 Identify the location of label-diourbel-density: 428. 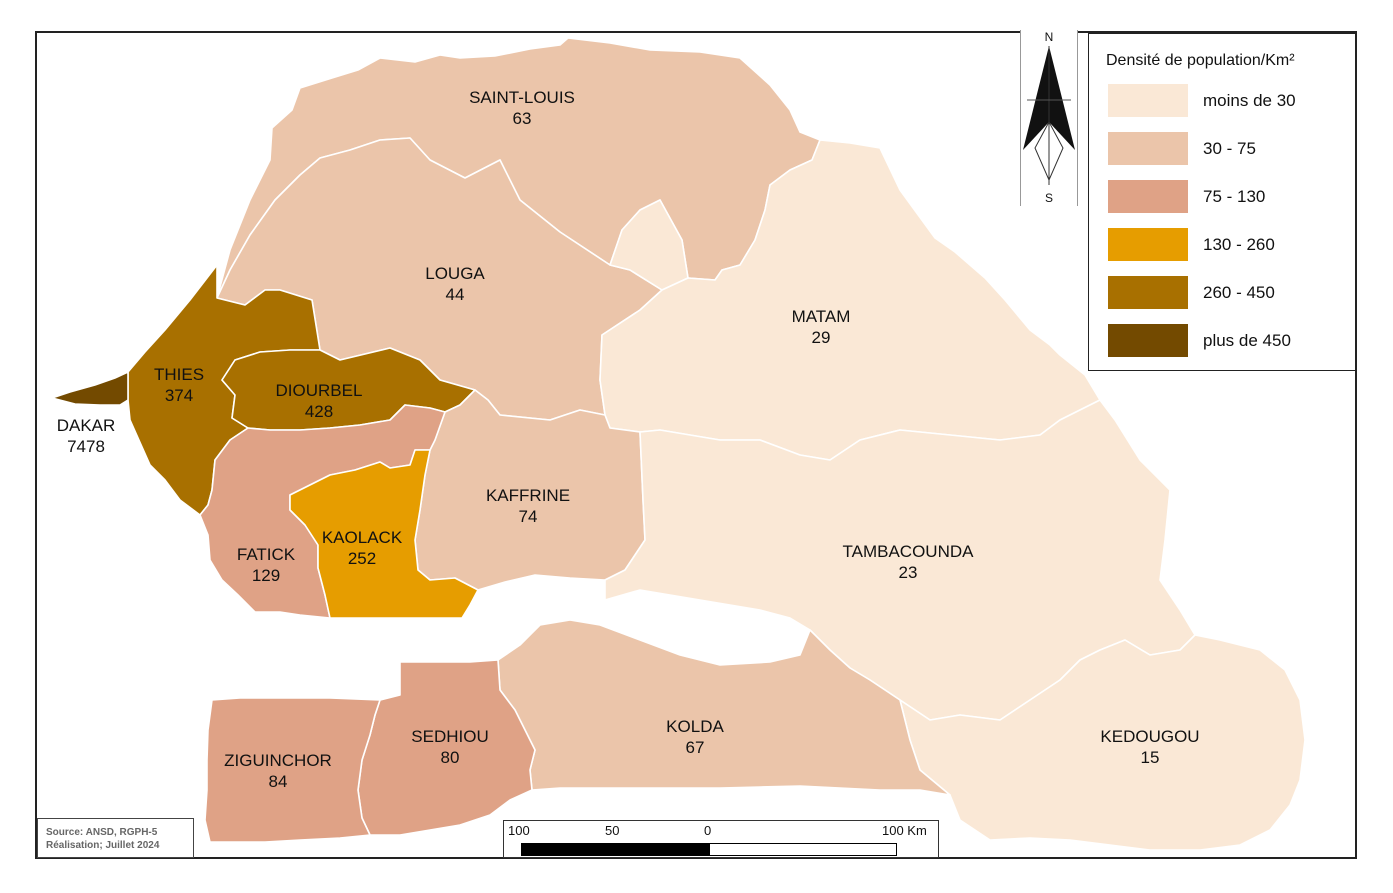
(319, 411).